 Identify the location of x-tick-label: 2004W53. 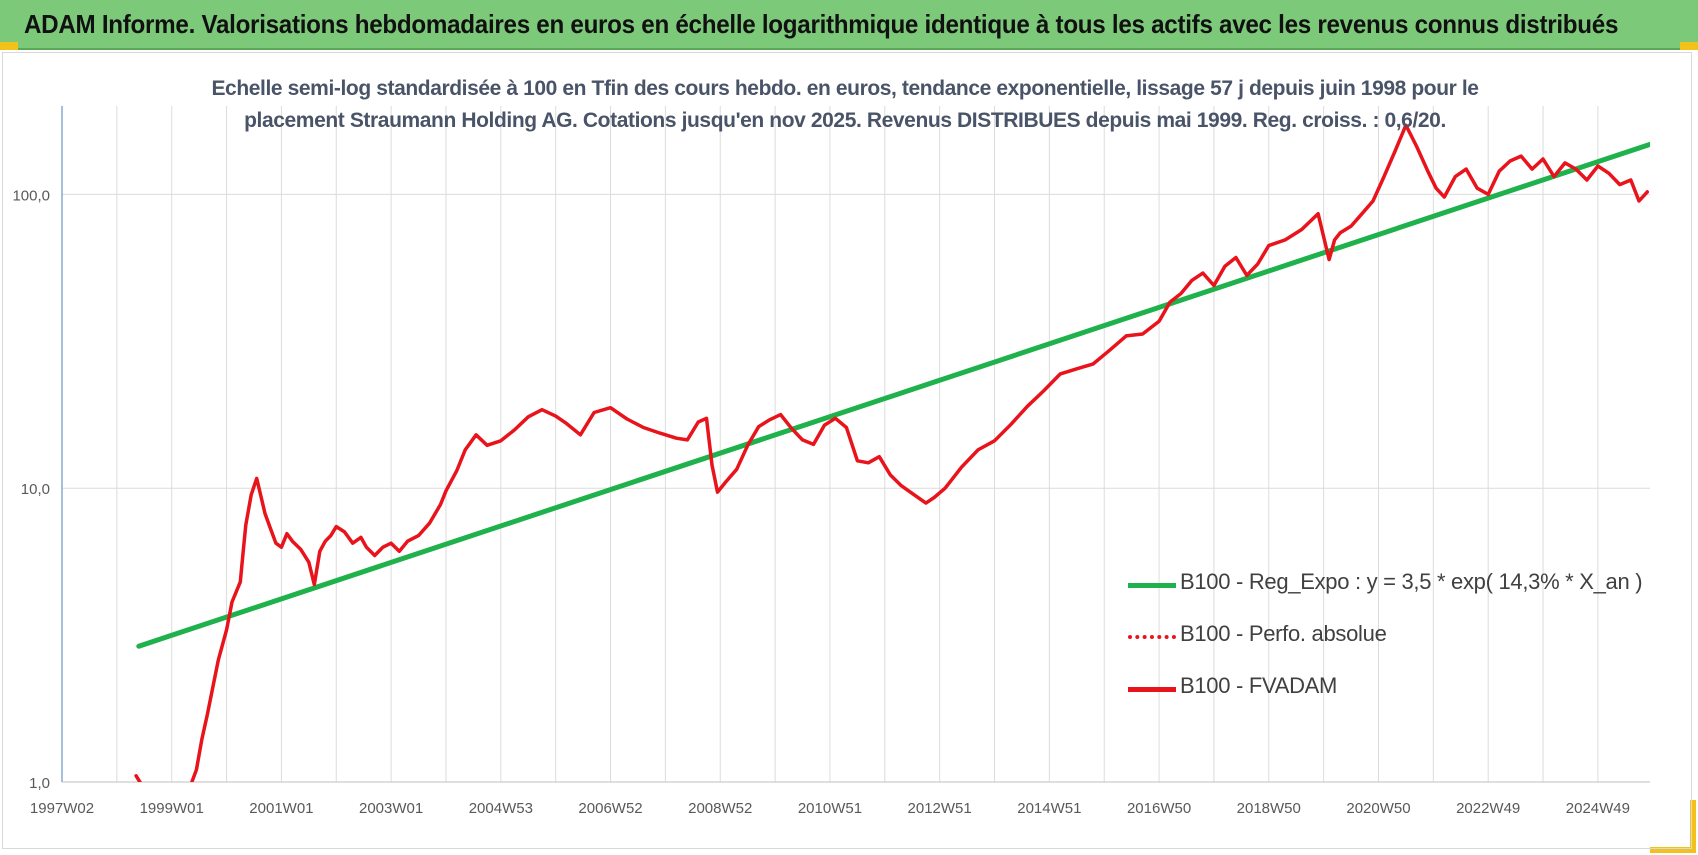
(501, 808).